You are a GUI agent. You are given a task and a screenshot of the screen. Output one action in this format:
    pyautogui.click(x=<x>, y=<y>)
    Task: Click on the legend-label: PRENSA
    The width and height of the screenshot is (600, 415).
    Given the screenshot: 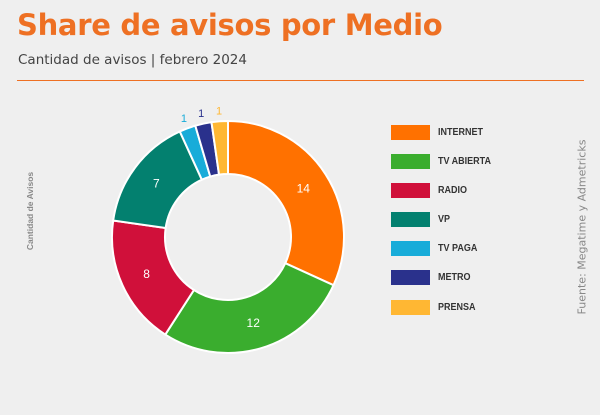 What is the action you would take?
    pyautogui.click(x=457, y=307)
    